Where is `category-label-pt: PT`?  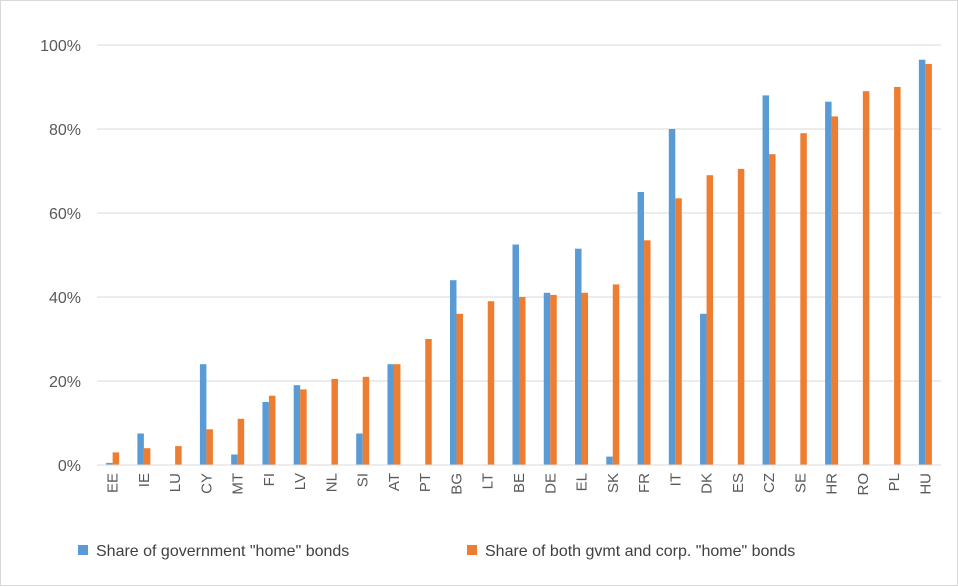
category-label-pt: PT is located at coordinates (425, 482).